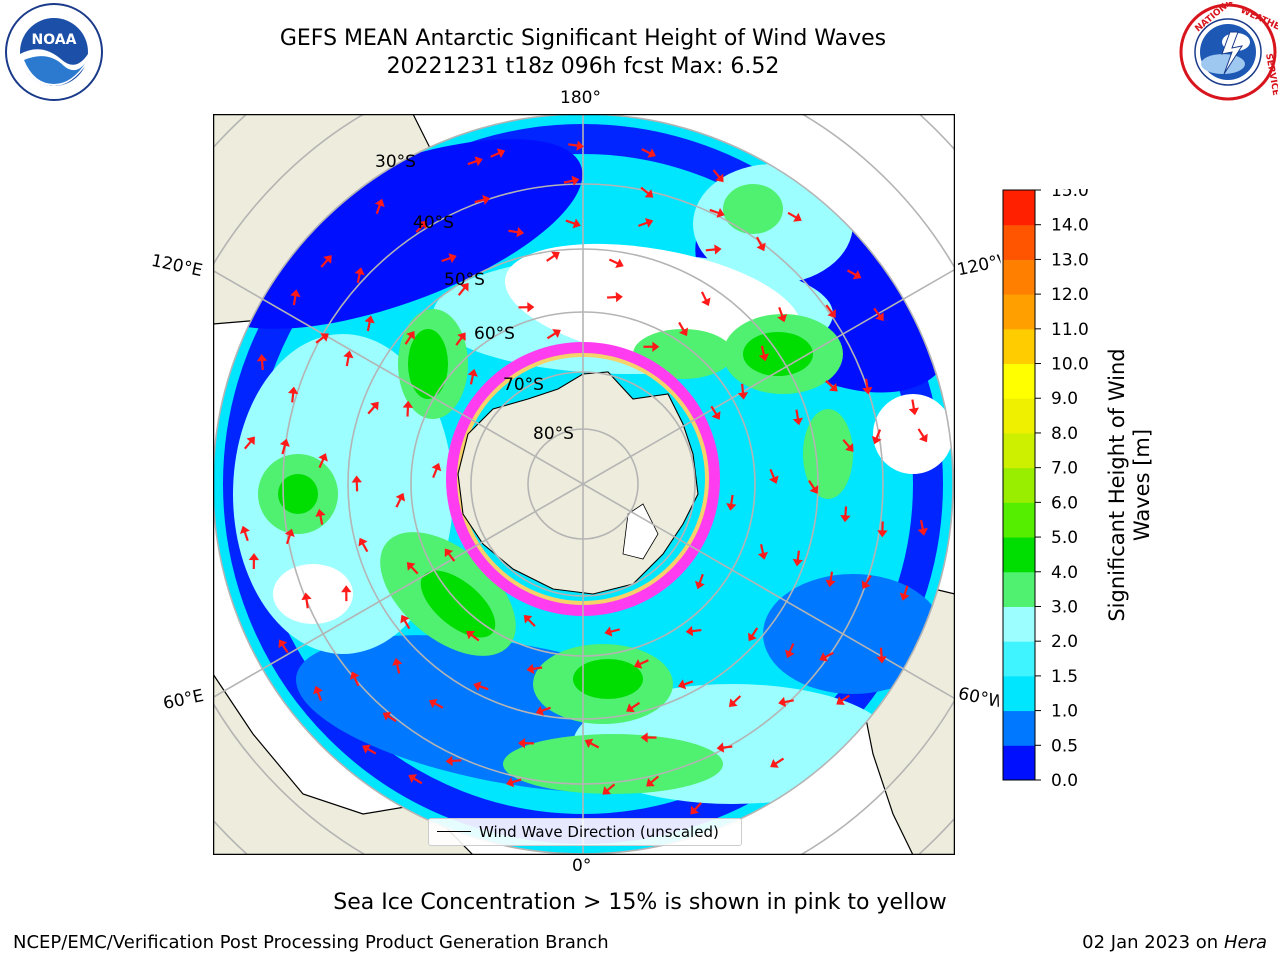 This screenshot has height=960, width=1280. Describe the element at coordinates (1070, 365) in the screenshot. I see `colorbar-tick-label: 10.0` at that location.